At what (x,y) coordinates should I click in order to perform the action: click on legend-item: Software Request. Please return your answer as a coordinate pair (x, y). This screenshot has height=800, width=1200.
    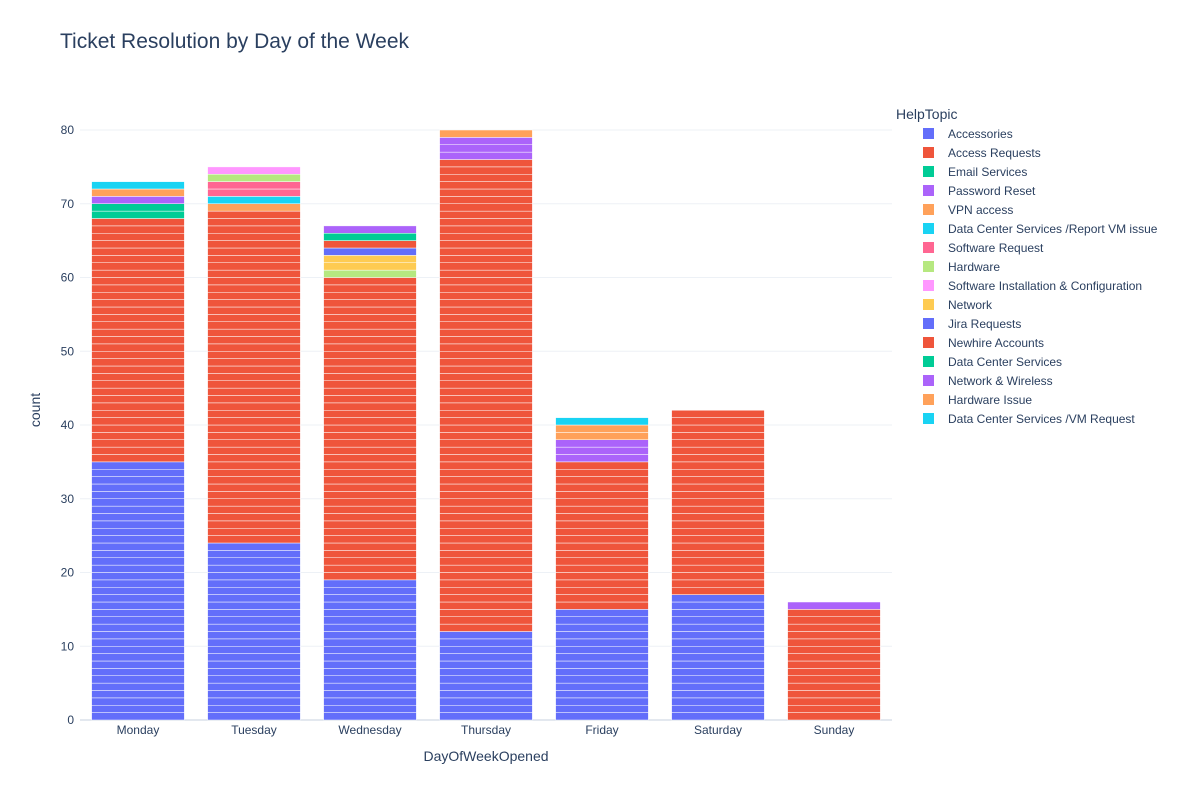
    Looking at the image, I should click on (1046, 247).